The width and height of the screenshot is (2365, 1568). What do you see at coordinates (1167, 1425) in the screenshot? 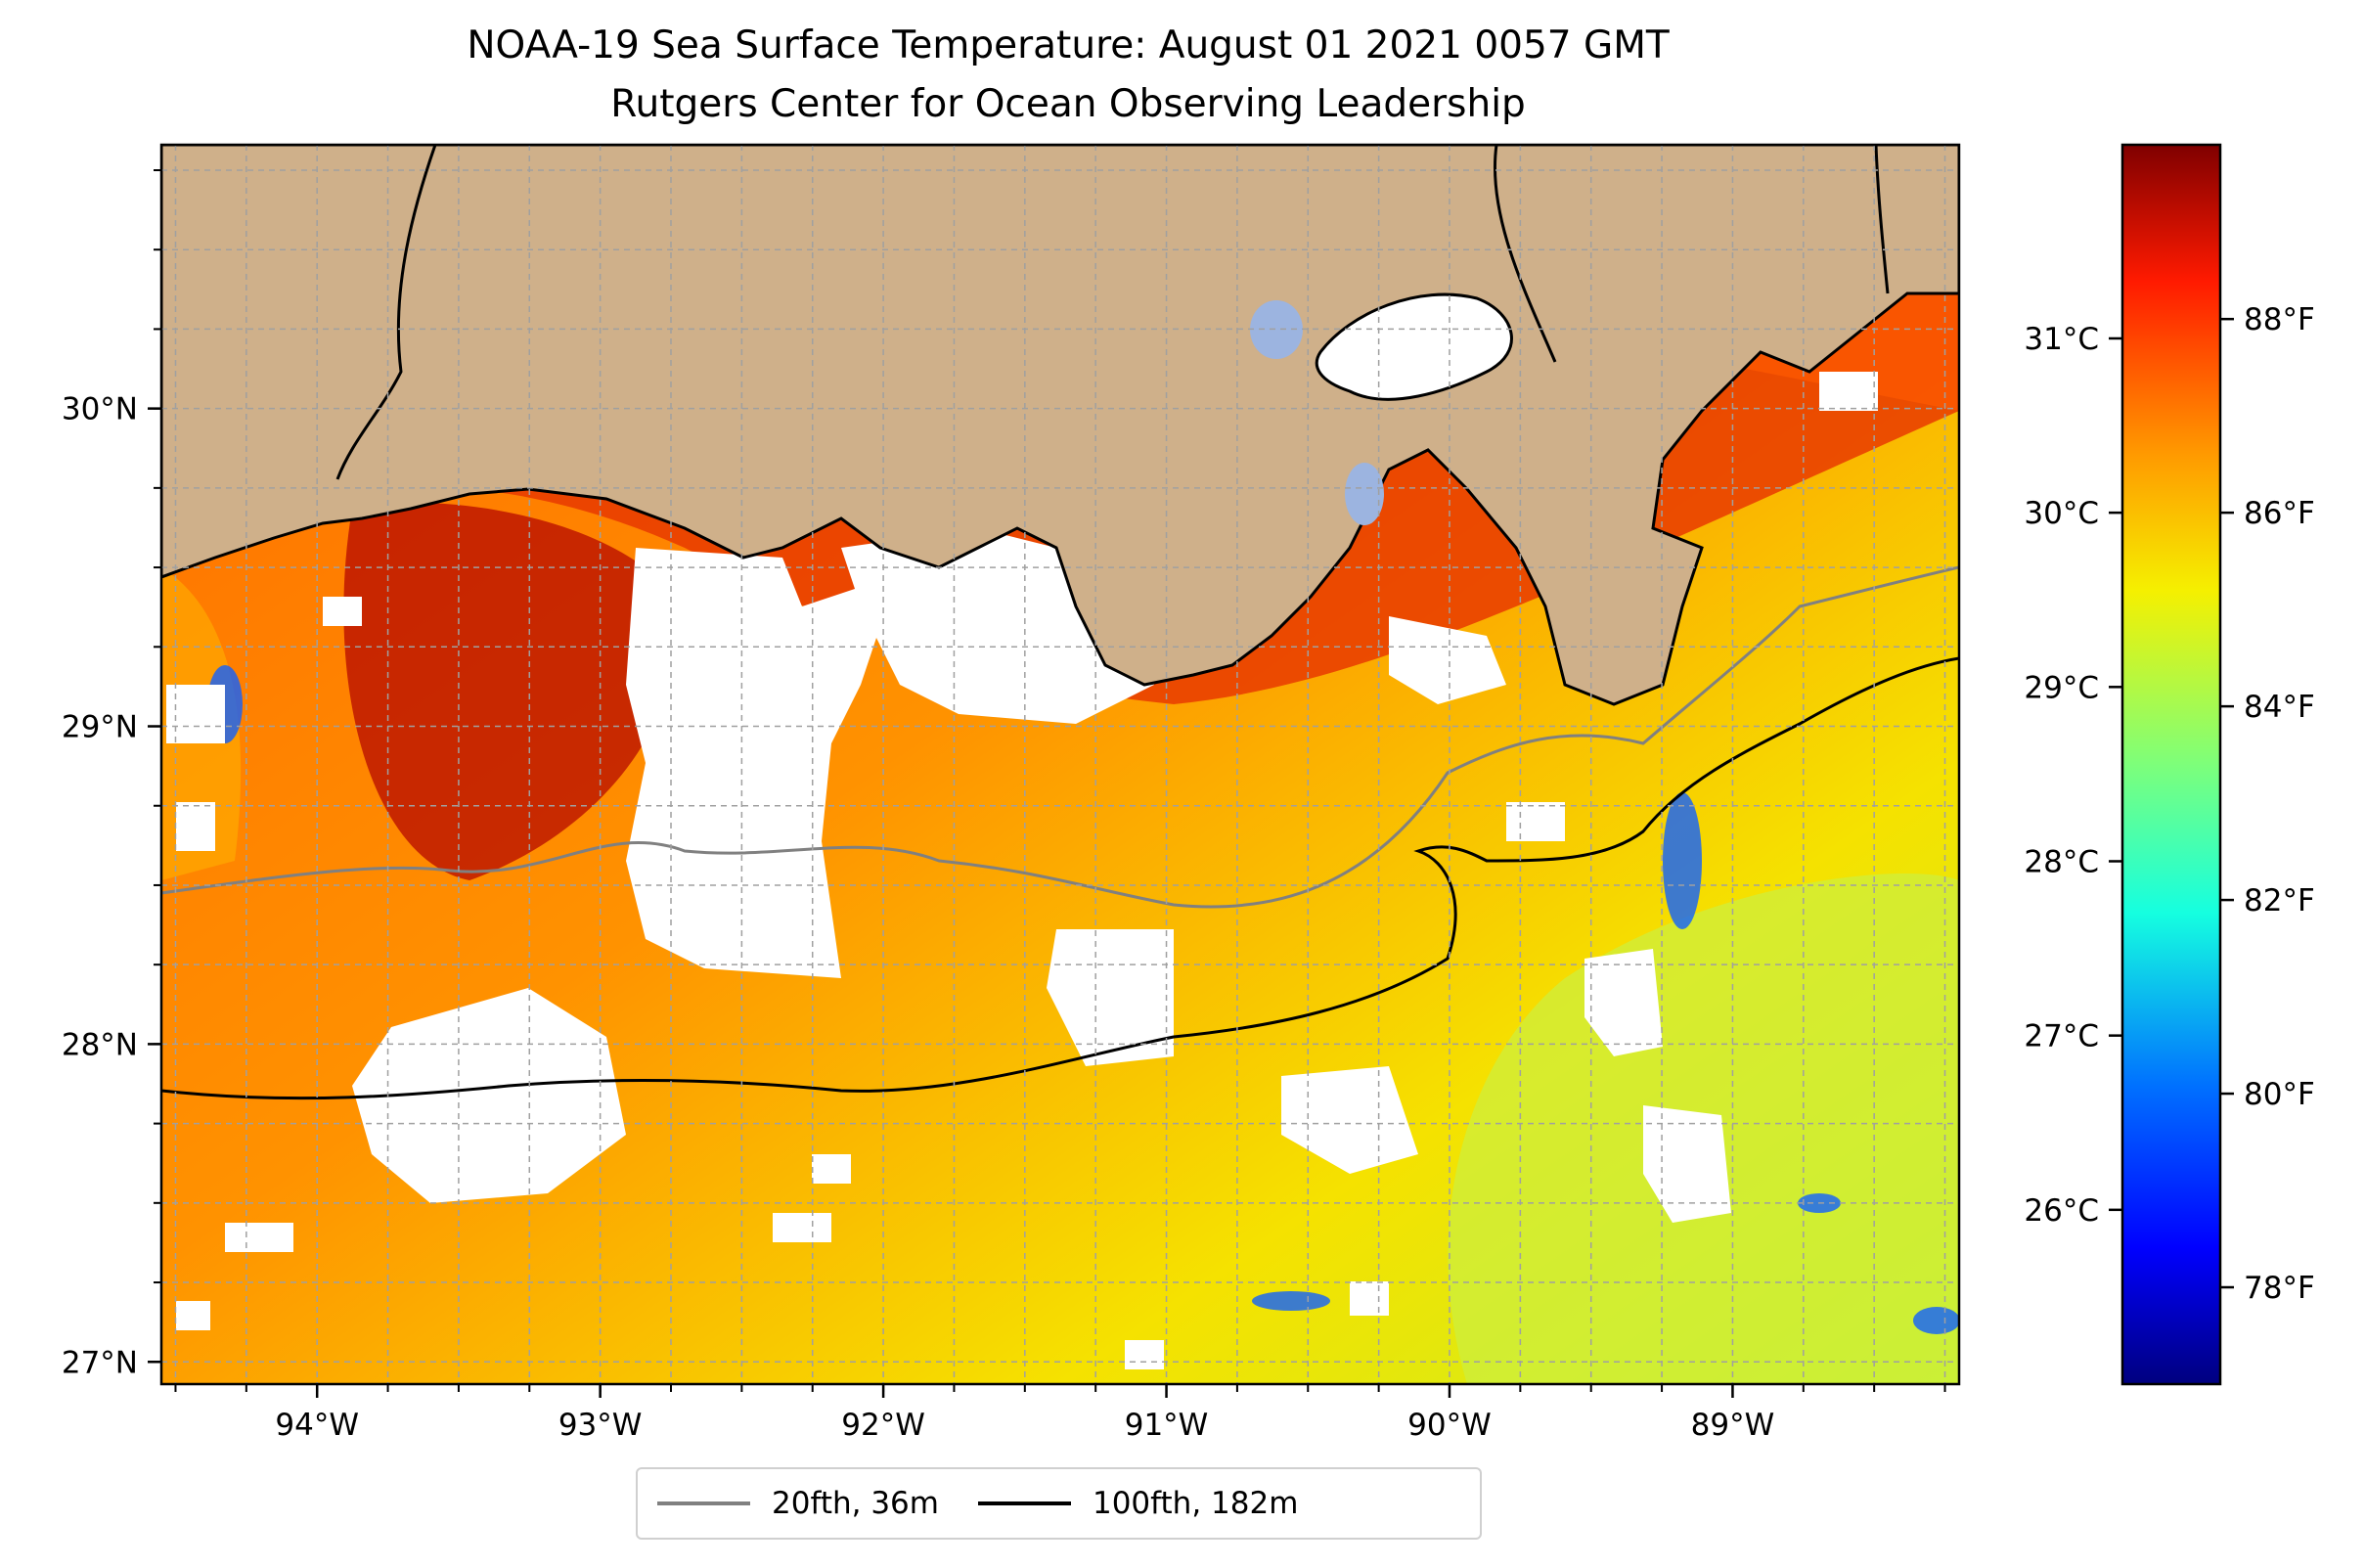
I see `lon-tick-label: 91°W` at bounding box center [1167, 1425].